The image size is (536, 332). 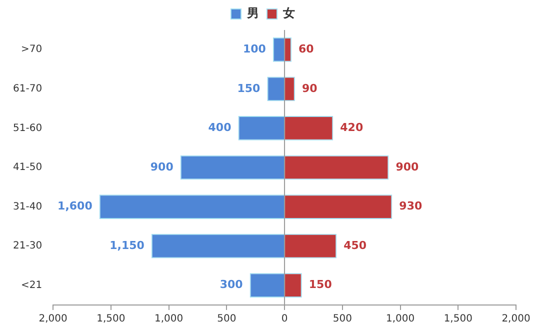 I want to click on y-tick-label: 51-60, so click(x=27, y=128).